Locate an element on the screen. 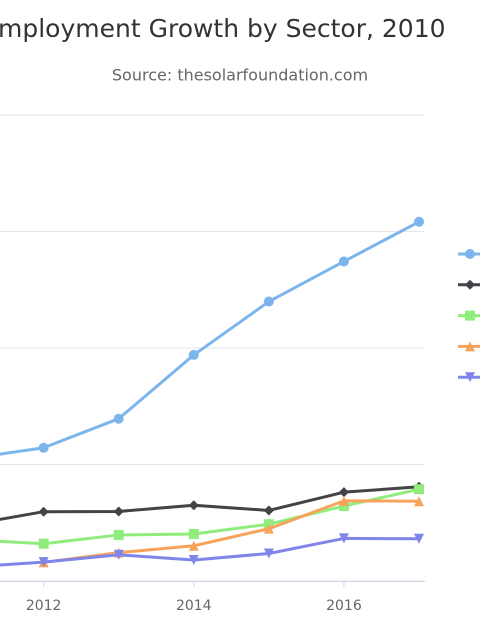 This screenshot has height=640, width=480. x-tick-label: 2016 is located at coordinates (344, 606).